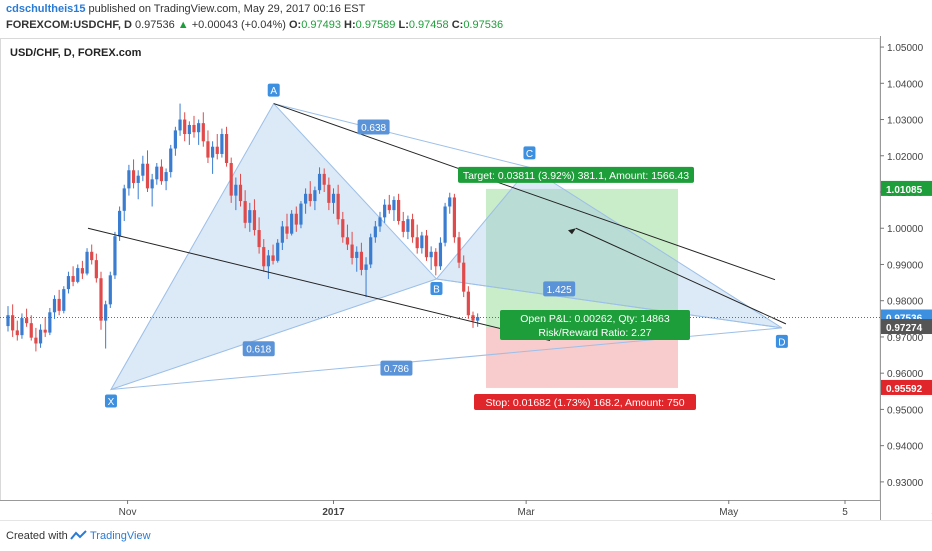  What do you see at coordinates (333, 512) in the screenshot?
I see `x-tick-label: 2017` at bounding box center [333, 512].